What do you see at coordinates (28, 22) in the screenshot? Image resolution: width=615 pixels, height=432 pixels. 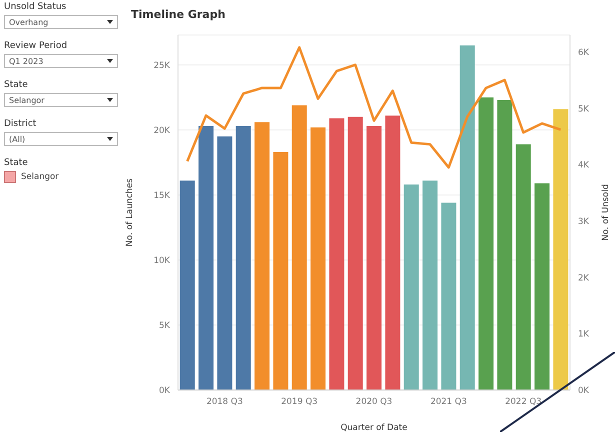 I see `text: Overhang` at bounding box center [28, 22].